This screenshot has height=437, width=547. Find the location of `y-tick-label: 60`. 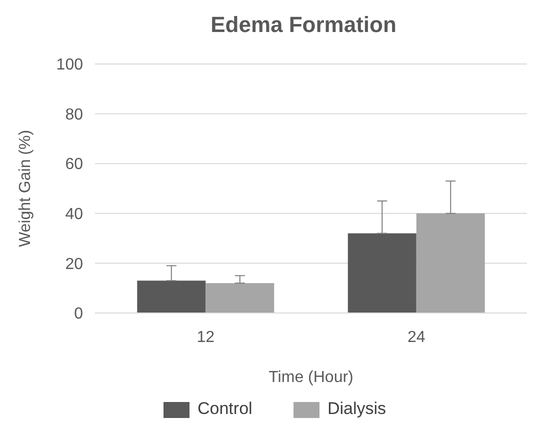

y-tick-label: 60 is located at coordinates (74, 165).